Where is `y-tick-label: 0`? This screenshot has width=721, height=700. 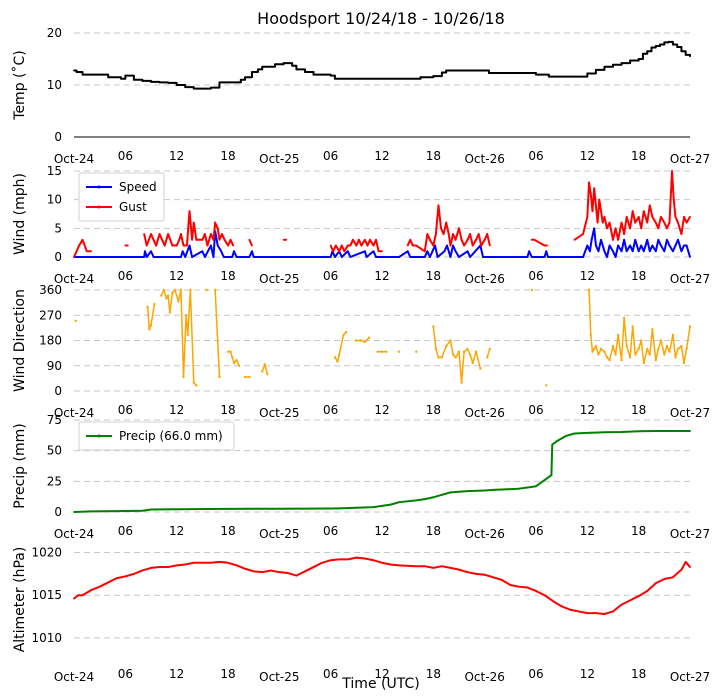
y-tick-label: 0 is located at coordinates (58, 391).